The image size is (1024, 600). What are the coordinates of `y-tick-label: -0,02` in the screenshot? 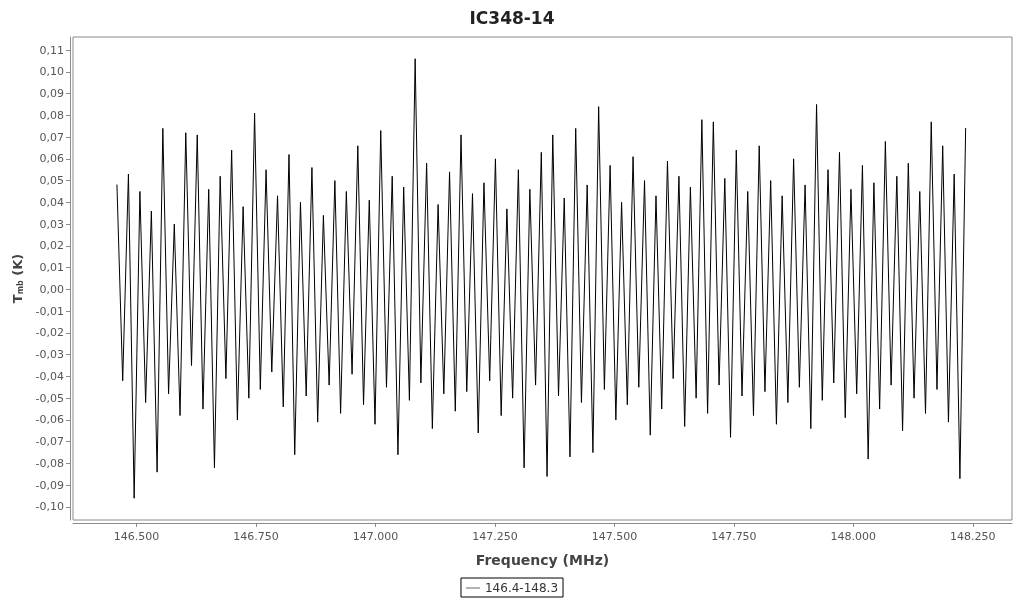 It's located at (49, 333).